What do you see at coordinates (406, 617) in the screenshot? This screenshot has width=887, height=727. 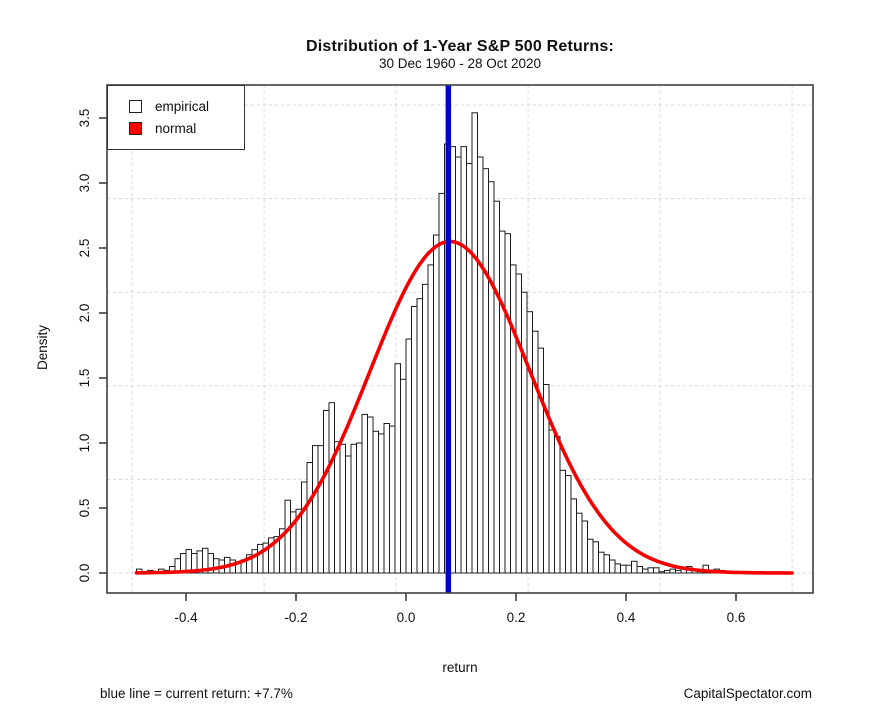 I see `x-tick-label: 0.0` at bounding box center [406, 617].